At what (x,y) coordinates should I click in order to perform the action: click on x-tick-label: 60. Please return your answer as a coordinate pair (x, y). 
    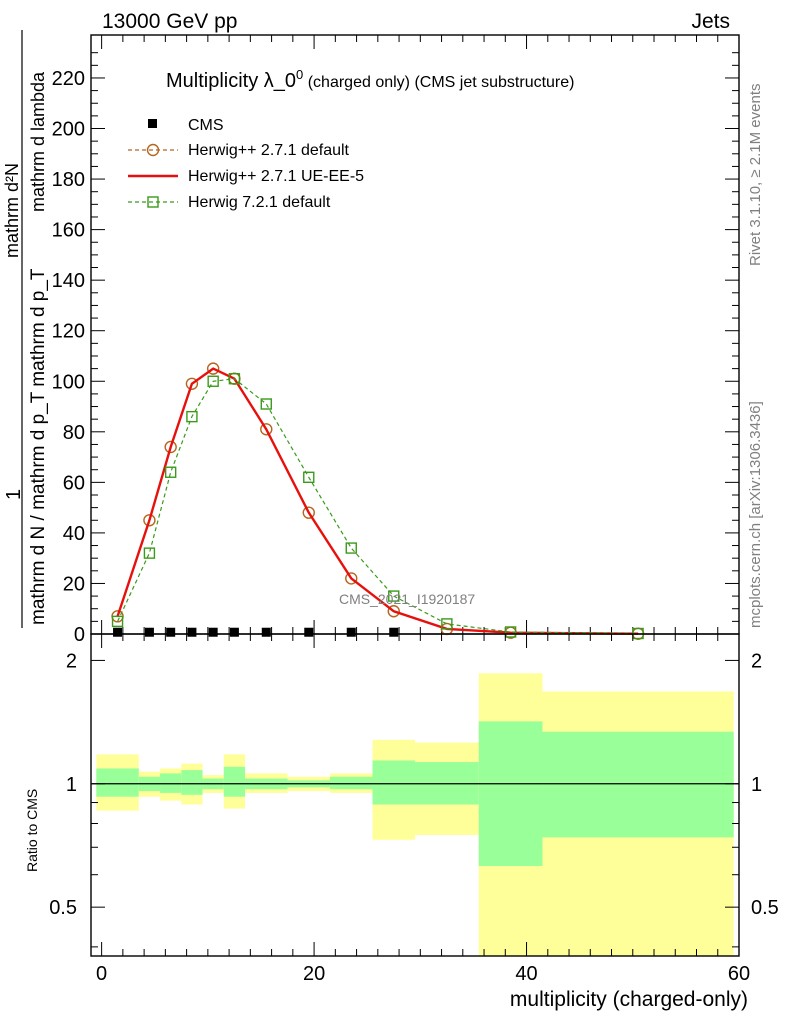
    Looking at the image, I should click on (739, 974).